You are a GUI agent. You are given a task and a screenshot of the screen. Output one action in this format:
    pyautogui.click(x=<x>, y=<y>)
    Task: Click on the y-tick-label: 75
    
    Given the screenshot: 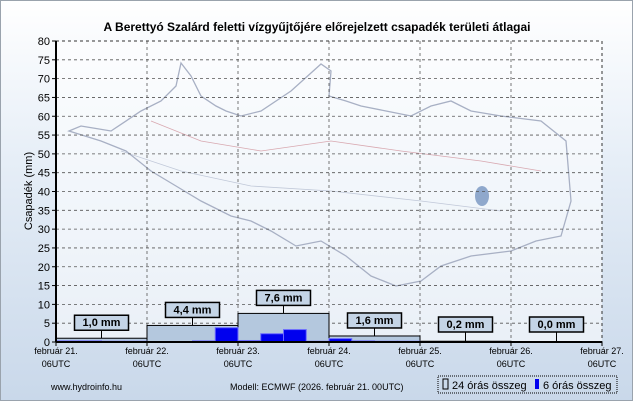 What is the action you would take?
    pyautogui.click(x=44, y=61)
    